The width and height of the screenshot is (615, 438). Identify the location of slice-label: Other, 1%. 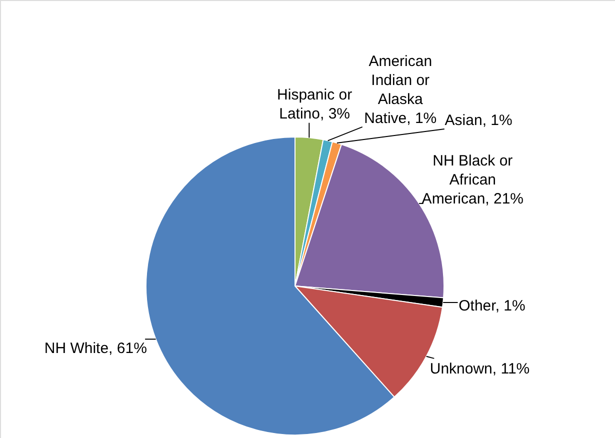
(492, 306).